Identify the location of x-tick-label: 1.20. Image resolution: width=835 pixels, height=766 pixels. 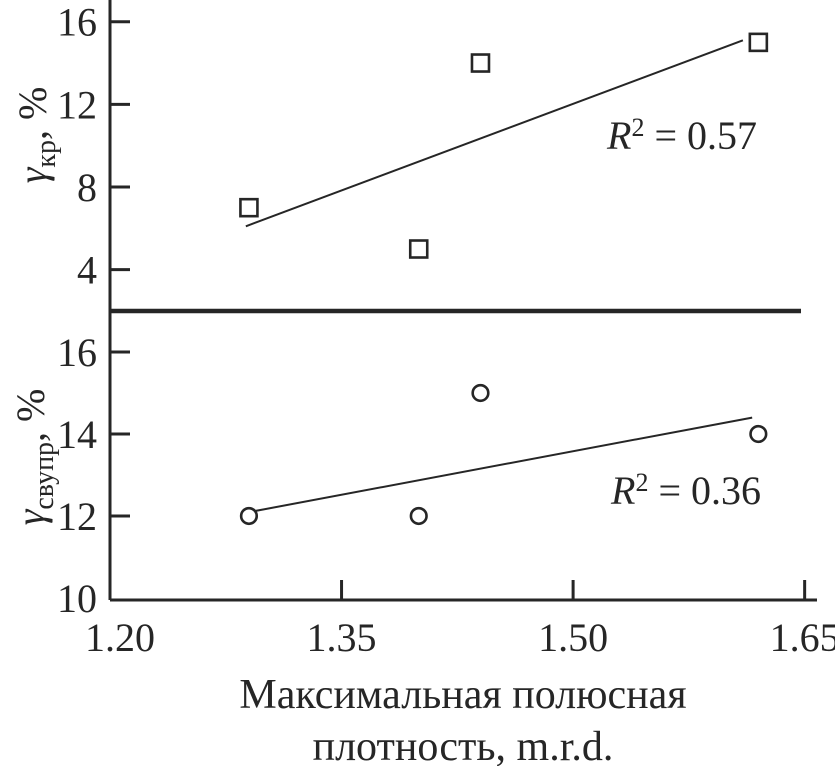
(120, 637).